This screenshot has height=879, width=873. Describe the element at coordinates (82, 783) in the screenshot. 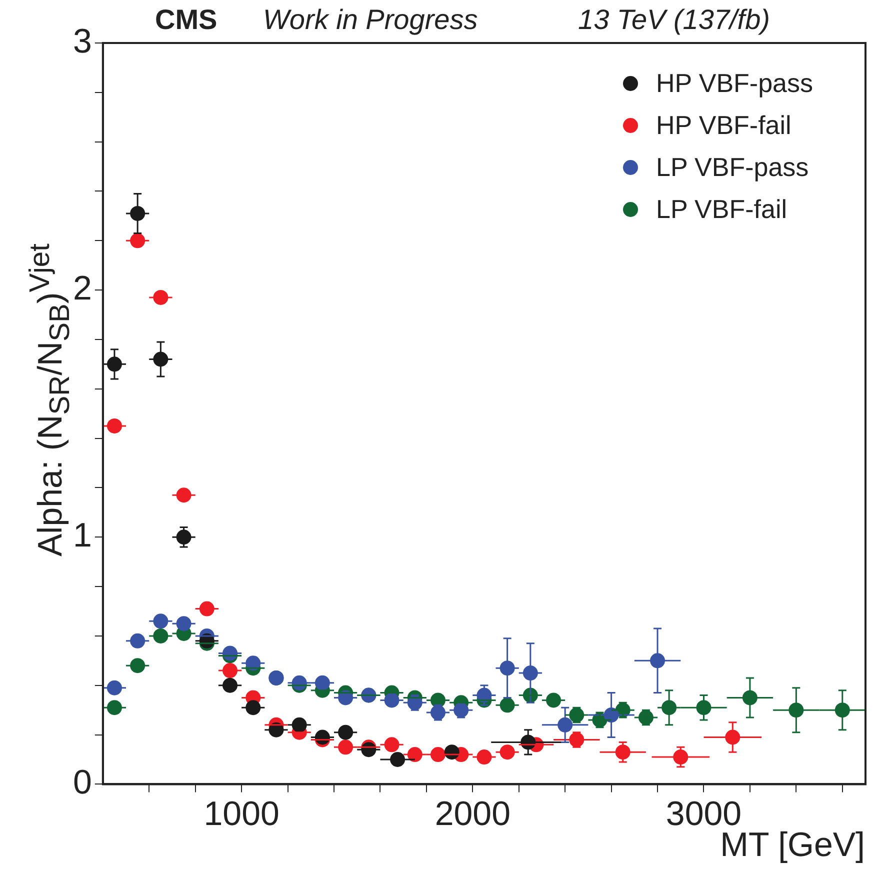

I see `y-tick-label: 0` at that location.